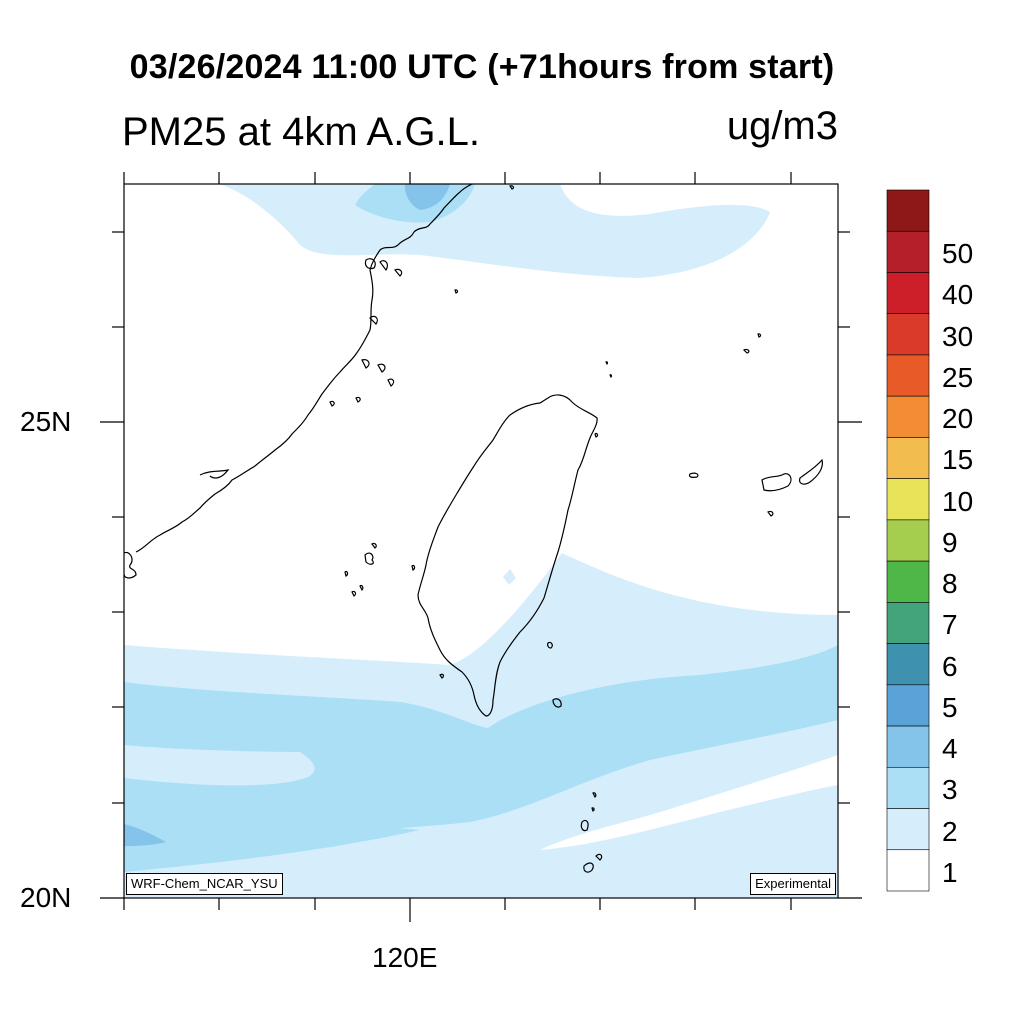  Describe the element at coordinates (145, 835) in the screenshot. I see `southwest-core` at that location.